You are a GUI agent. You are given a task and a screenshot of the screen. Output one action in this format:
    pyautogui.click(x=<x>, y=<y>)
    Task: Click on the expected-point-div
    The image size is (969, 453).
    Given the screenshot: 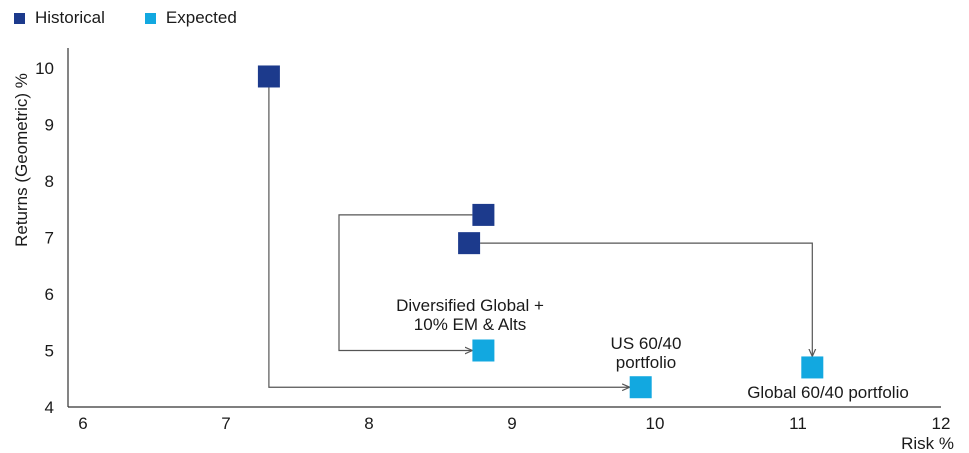 What is the action you would take?
    pyautogui.click(x=483, y=350)
    